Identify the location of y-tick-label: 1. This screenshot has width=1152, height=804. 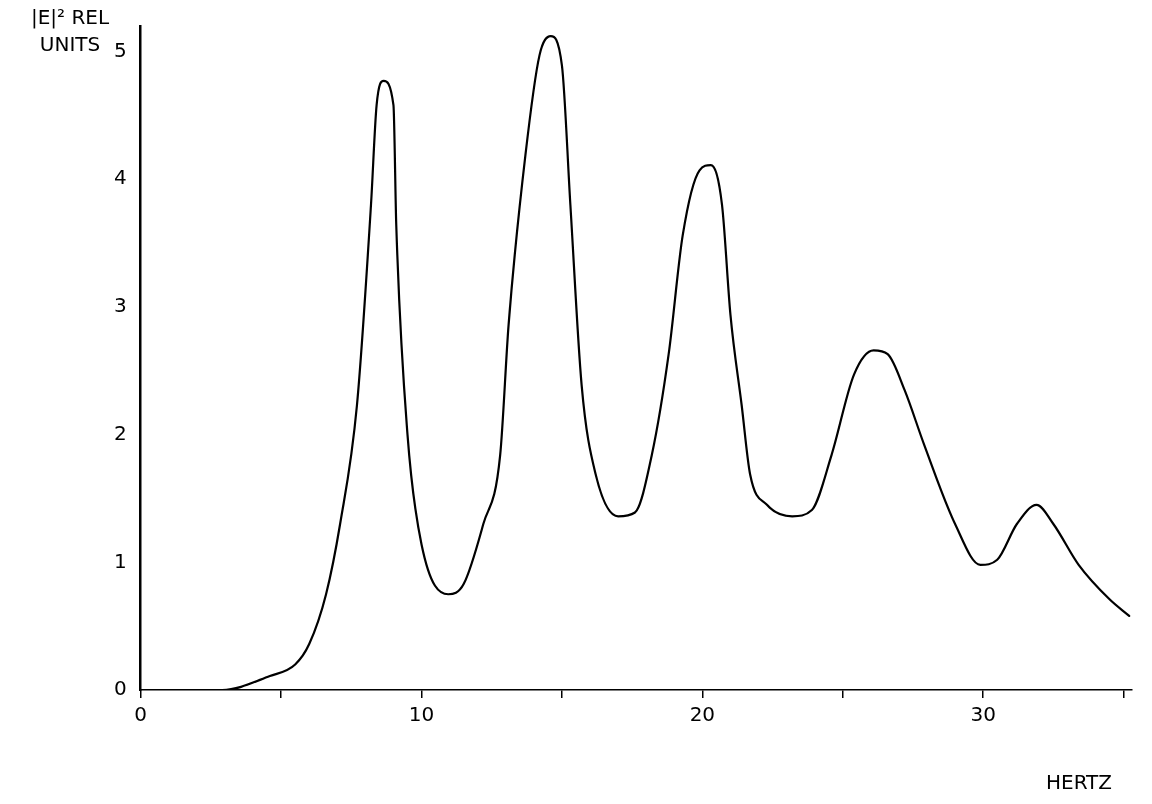
(120, 560).